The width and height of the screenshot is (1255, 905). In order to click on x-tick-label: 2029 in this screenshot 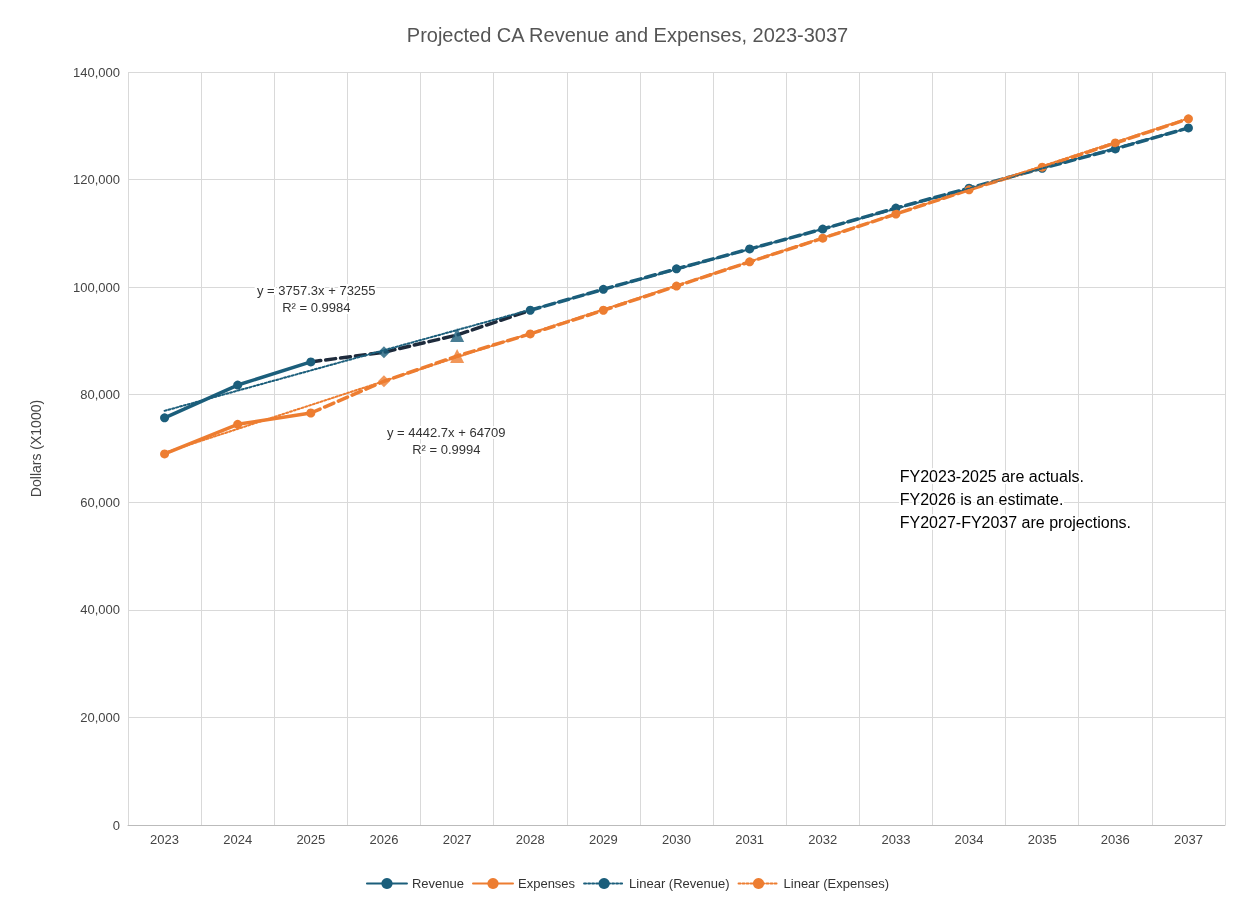, I will do `click(603, 839)`.